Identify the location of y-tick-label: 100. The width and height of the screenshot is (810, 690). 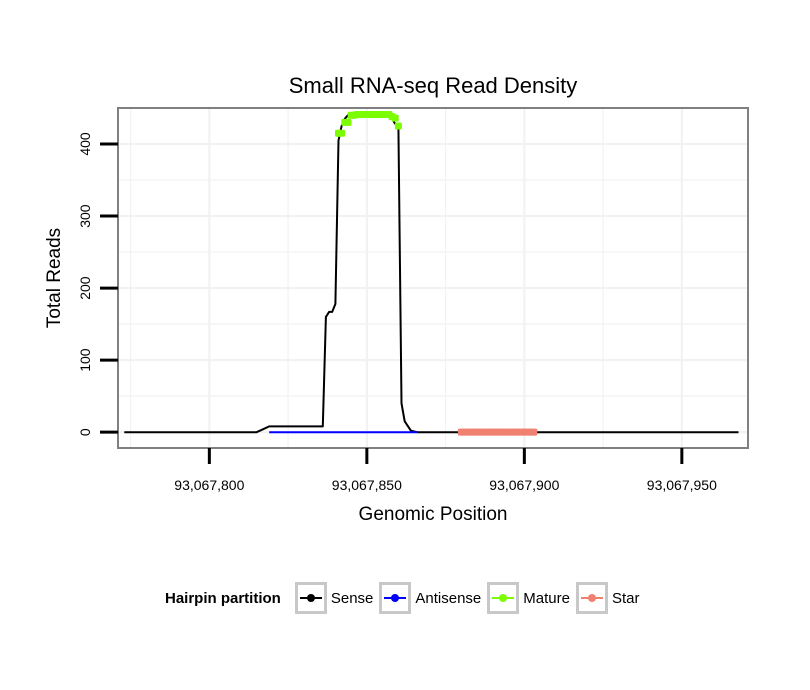
(85, 360).